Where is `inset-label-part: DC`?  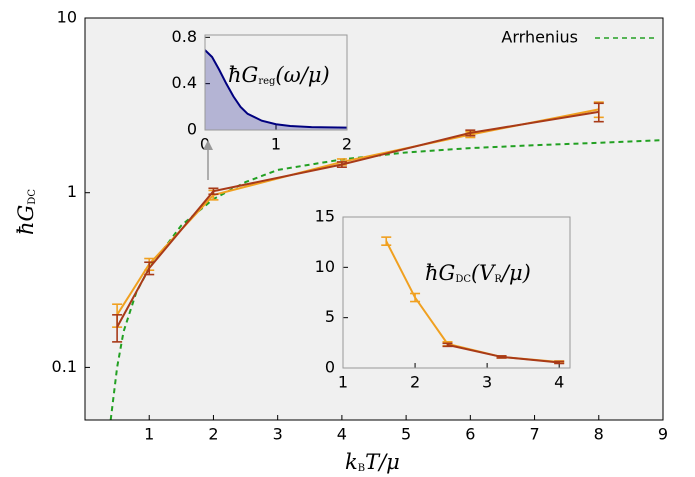 inset-label-part: DC is located at coordinates (463, 279).